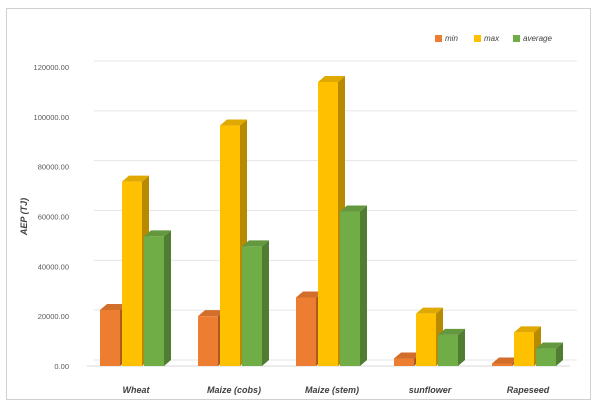 The image size is (599, 406). I want to click on bar-max, so click(527, 346).